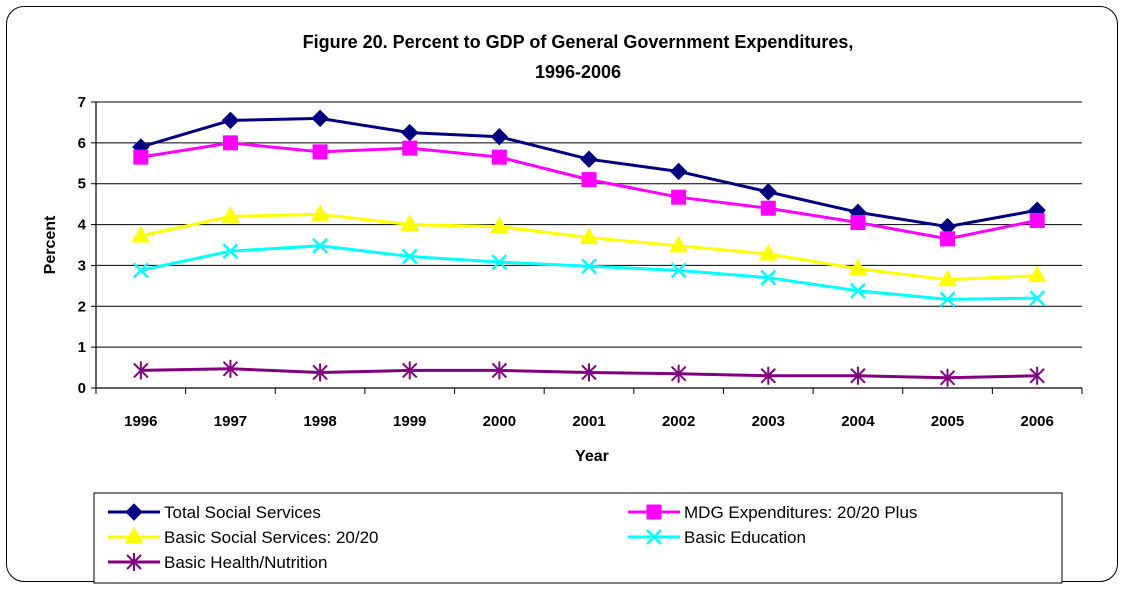  I want to click on x-tick-label: 1998, so click(319, 421).